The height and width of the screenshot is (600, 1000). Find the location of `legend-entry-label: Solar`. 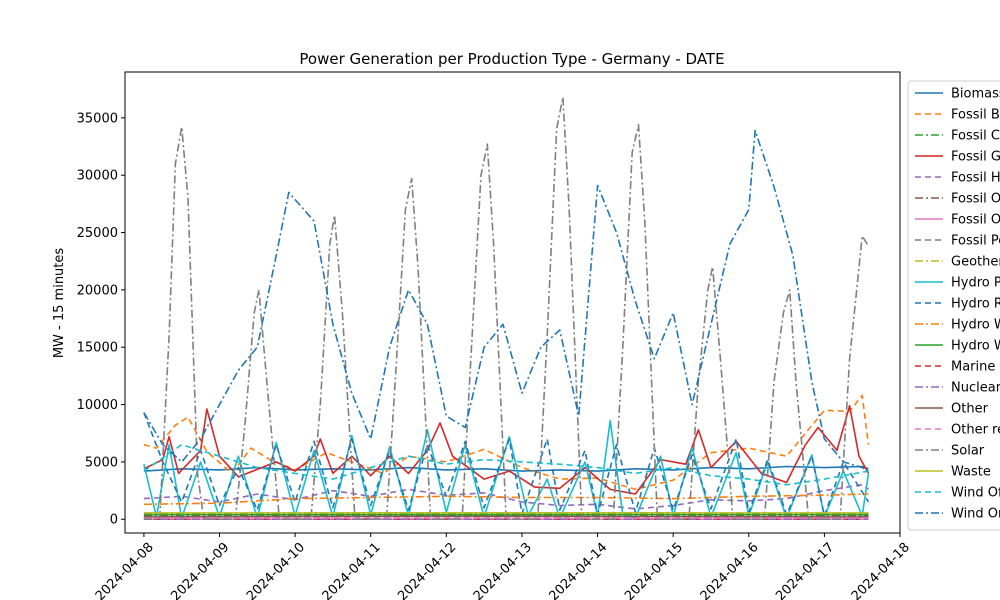

legend-entry-label: Solar is located at coordinates (968, 451).